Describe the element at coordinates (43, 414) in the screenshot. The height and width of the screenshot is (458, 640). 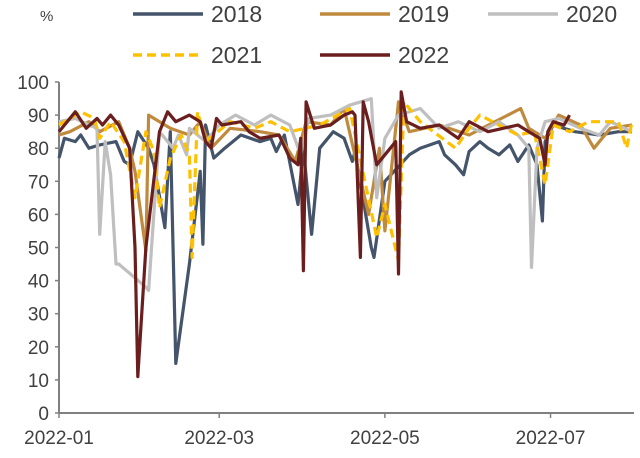
I see `y-tick-label: 0` at that location.